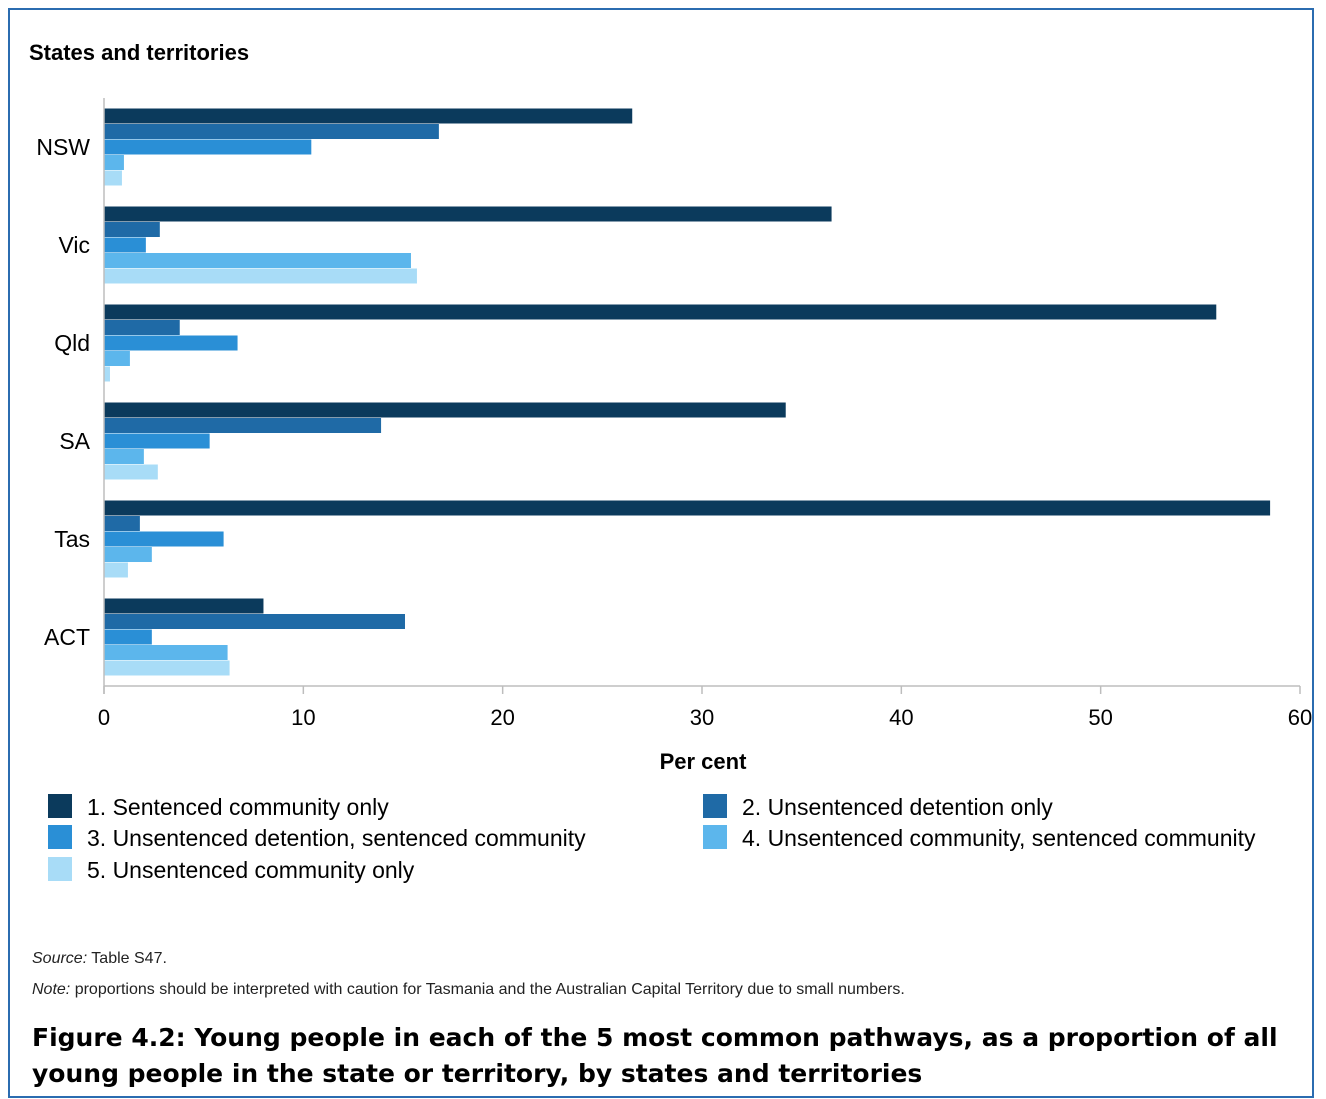 The height and width of the screenshot is (1099, 1326). Describe the element at coordinates (1100, 717) in the screenshot. I see `x-tick-label-50: 50` at that location.